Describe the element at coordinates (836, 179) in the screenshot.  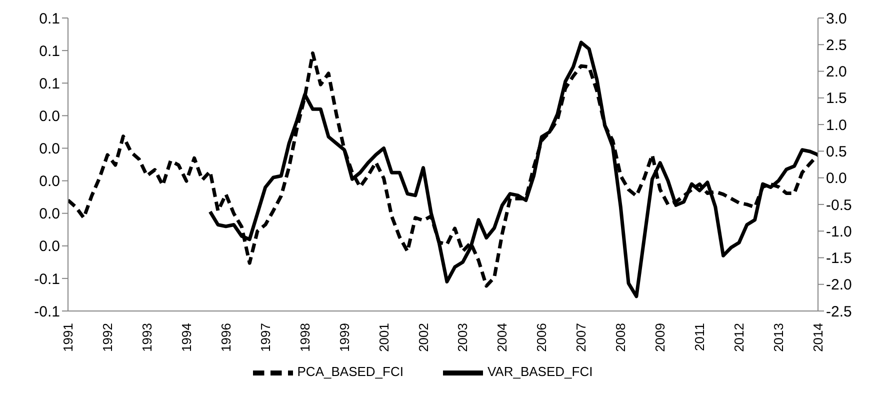
I see `y2-tick-label: 0.0` at that location.